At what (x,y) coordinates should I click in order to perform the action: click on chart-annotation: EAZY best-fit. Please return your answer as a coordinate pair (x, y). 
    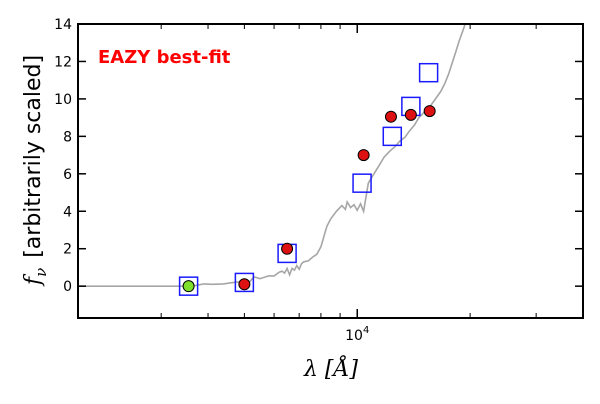
    Looking at the image, I should click on (164, 57).